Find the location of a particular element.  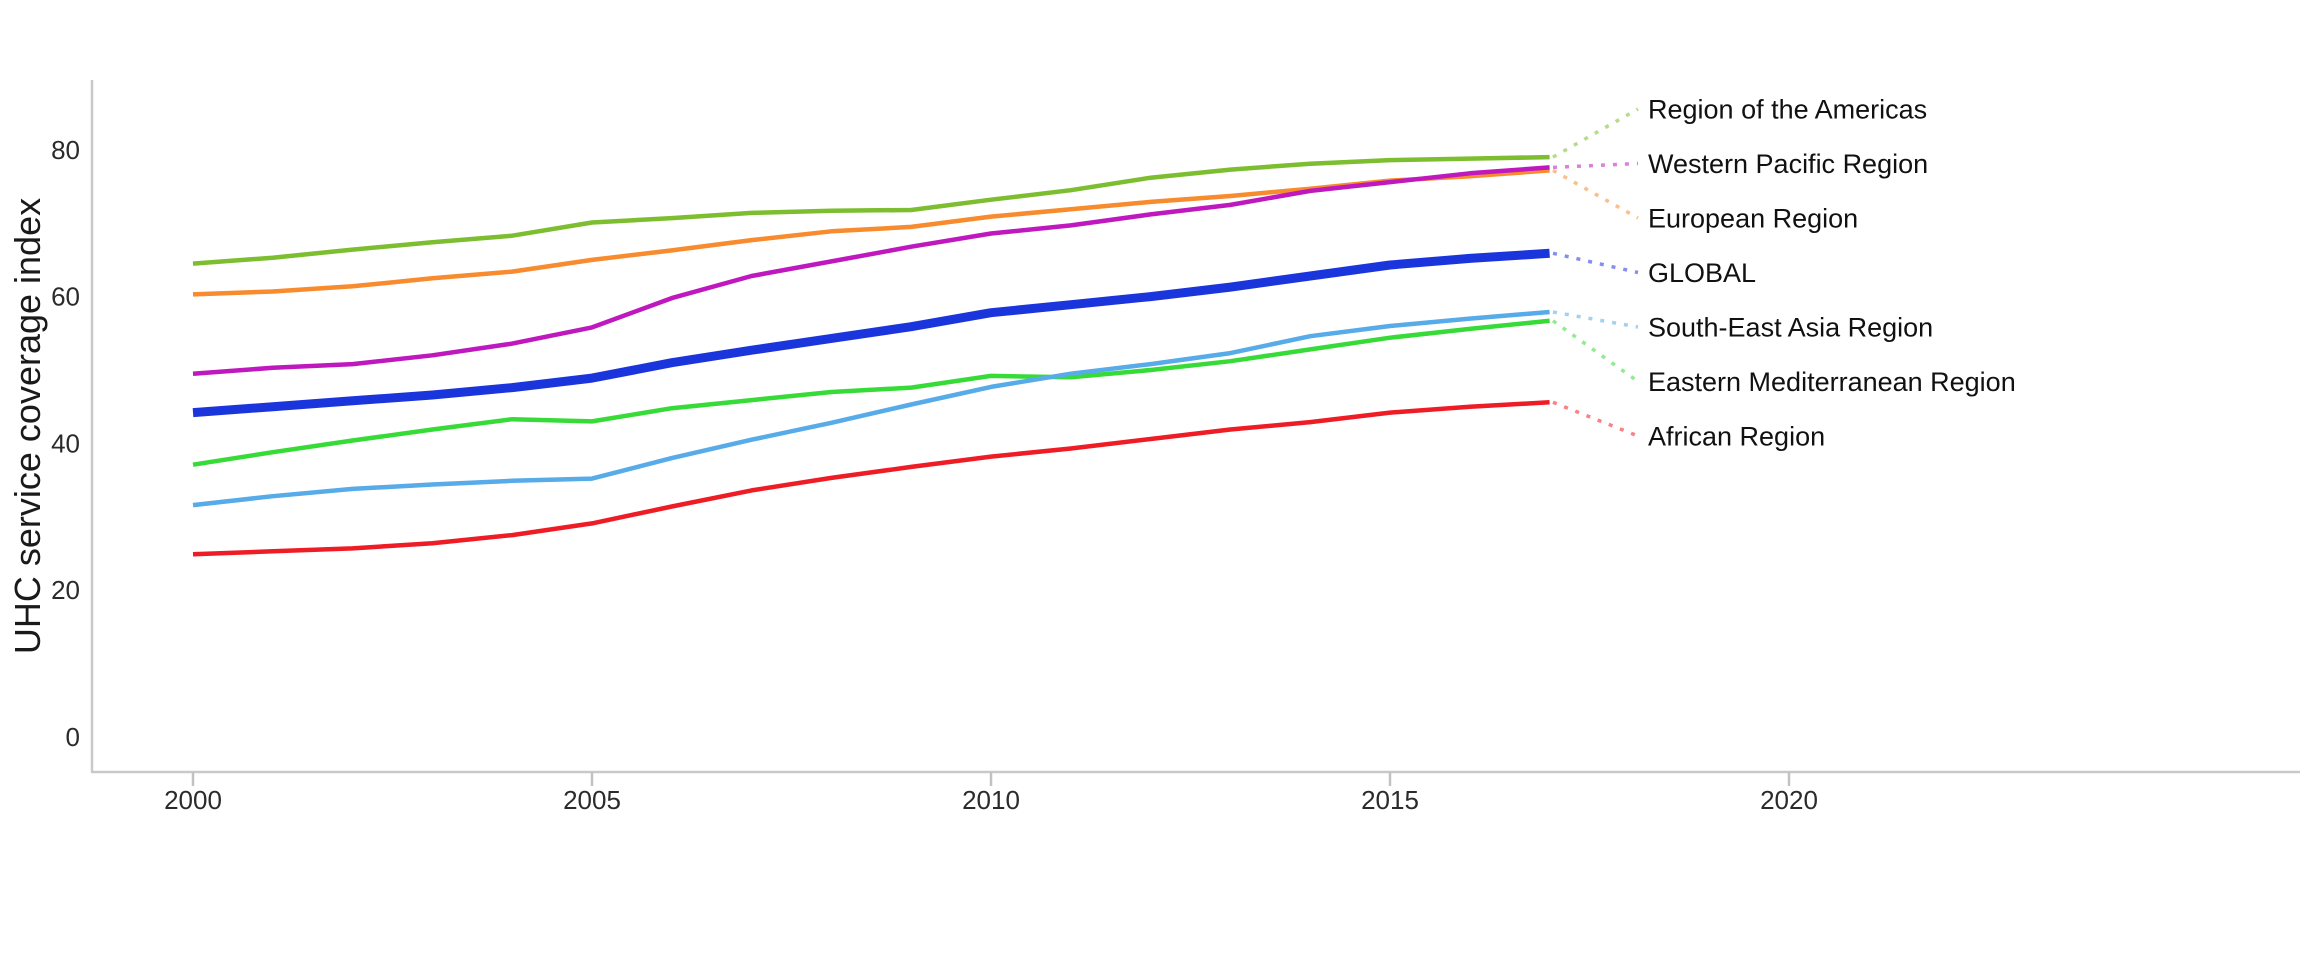

leader-line-global is located at coordinates (1595, 263).